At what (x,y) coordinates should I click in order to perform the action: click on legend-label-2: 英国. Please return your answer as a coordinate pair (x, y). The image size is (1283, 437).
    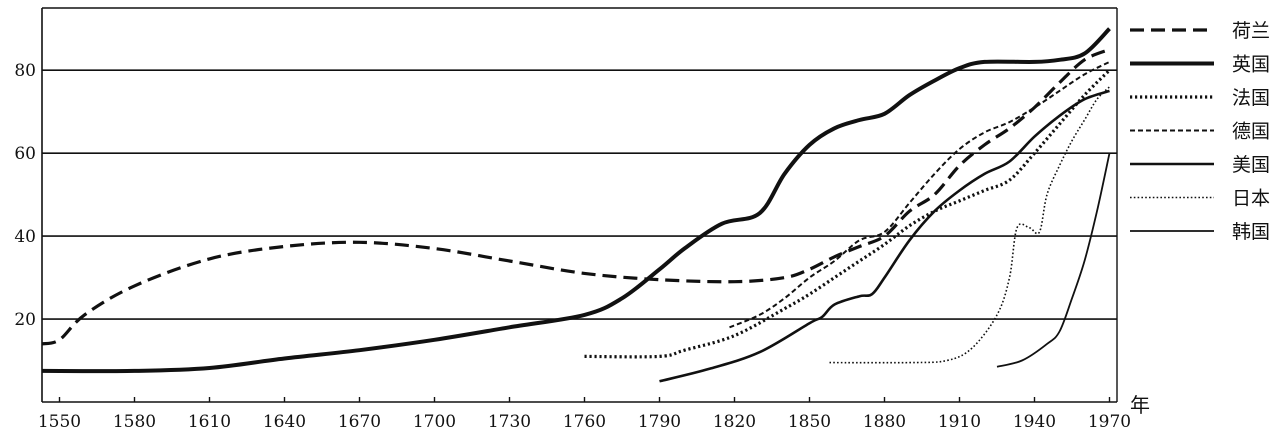
    Looking at the image, I should click on (1251, 65).